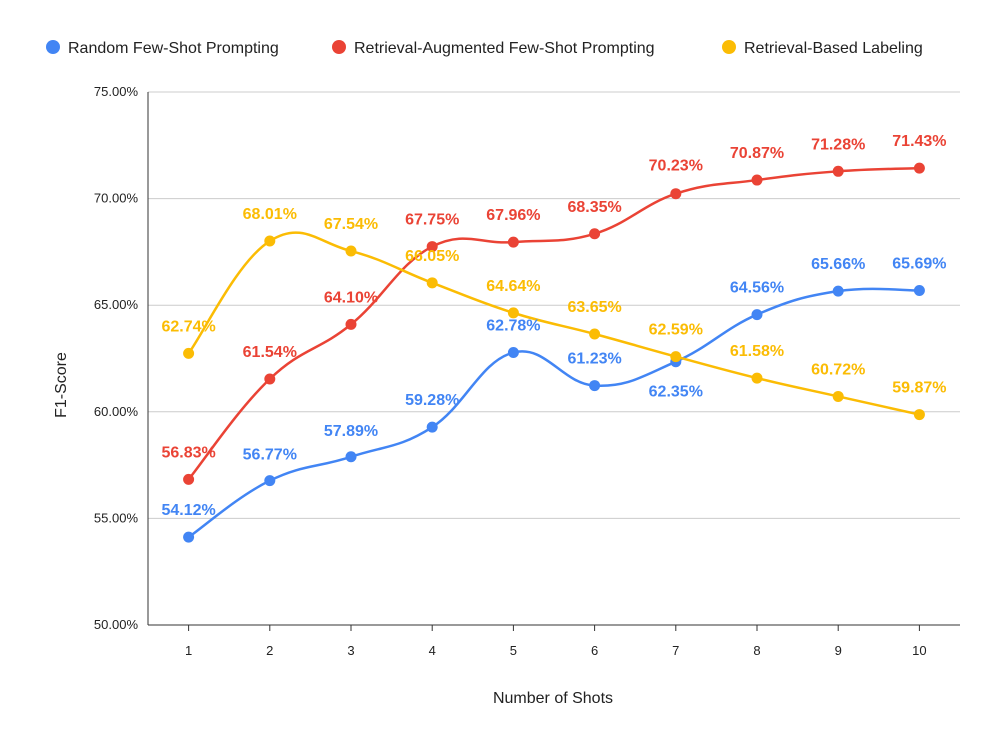 The height and width of the screenshot is (744, 997). What do you see at coordinates (513, 286) in the screenshot?
I see `data-label: 64.64%` at bounding box center [513, 286].